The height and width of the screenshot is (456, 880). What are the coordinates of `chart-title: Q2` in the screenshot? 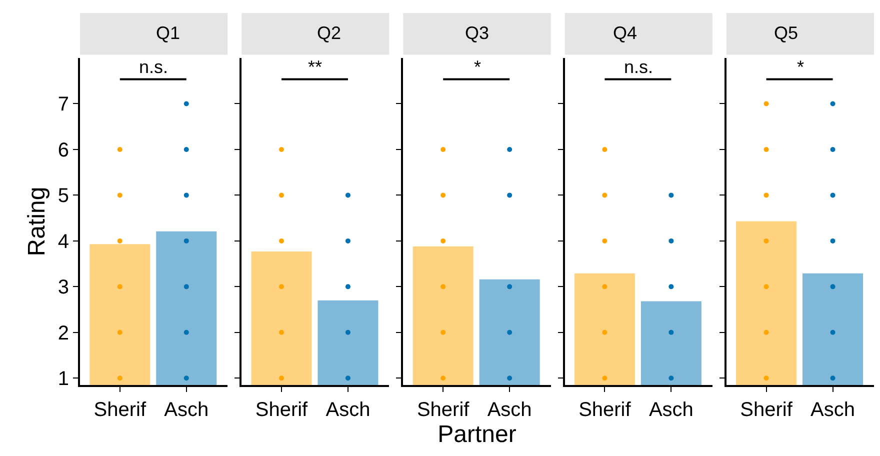 It's located at (329, 33).